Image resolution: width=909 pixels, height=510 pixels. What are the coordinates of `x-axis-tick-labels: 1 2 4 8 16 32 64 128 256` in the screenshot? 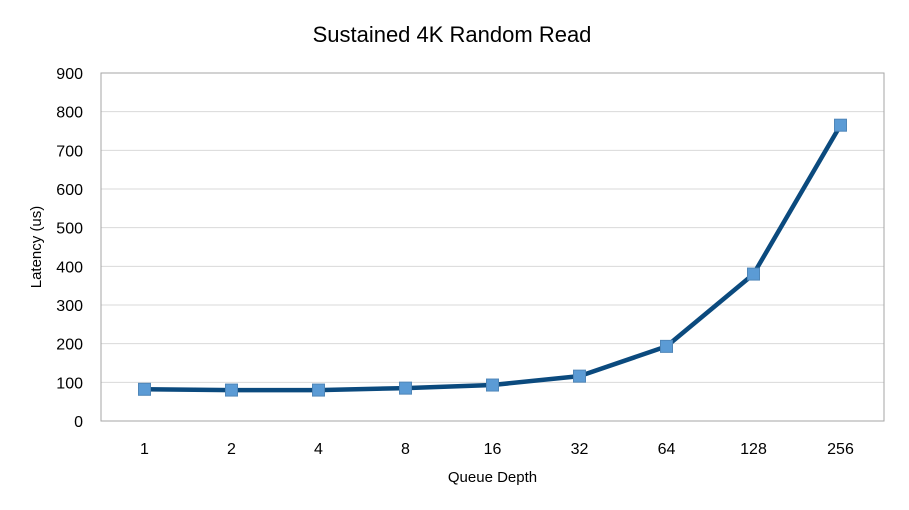 It's located at (497, 449).